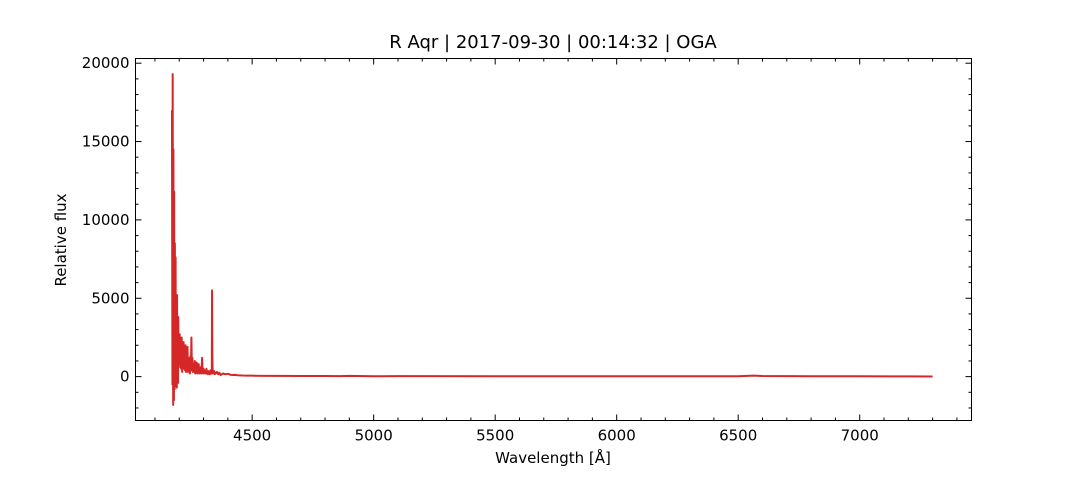 The height and width of the screenshot is (480, 1080). What do you see at coordinates (553, 457) in the screenshot?
I see `x-axis-label: Wavelength [Å]` at bounding box center [553, 457].